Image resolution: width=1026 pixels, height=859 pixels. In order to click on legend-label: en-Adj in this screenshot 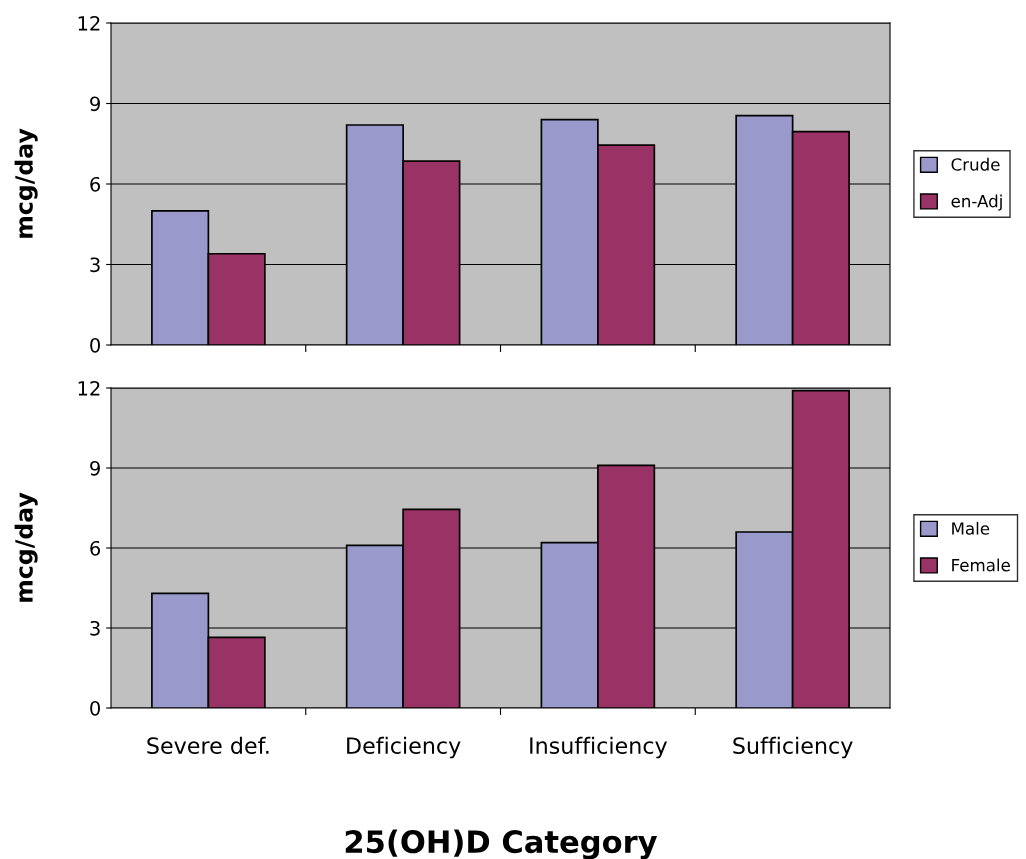, I will do `click(976, 202)`.